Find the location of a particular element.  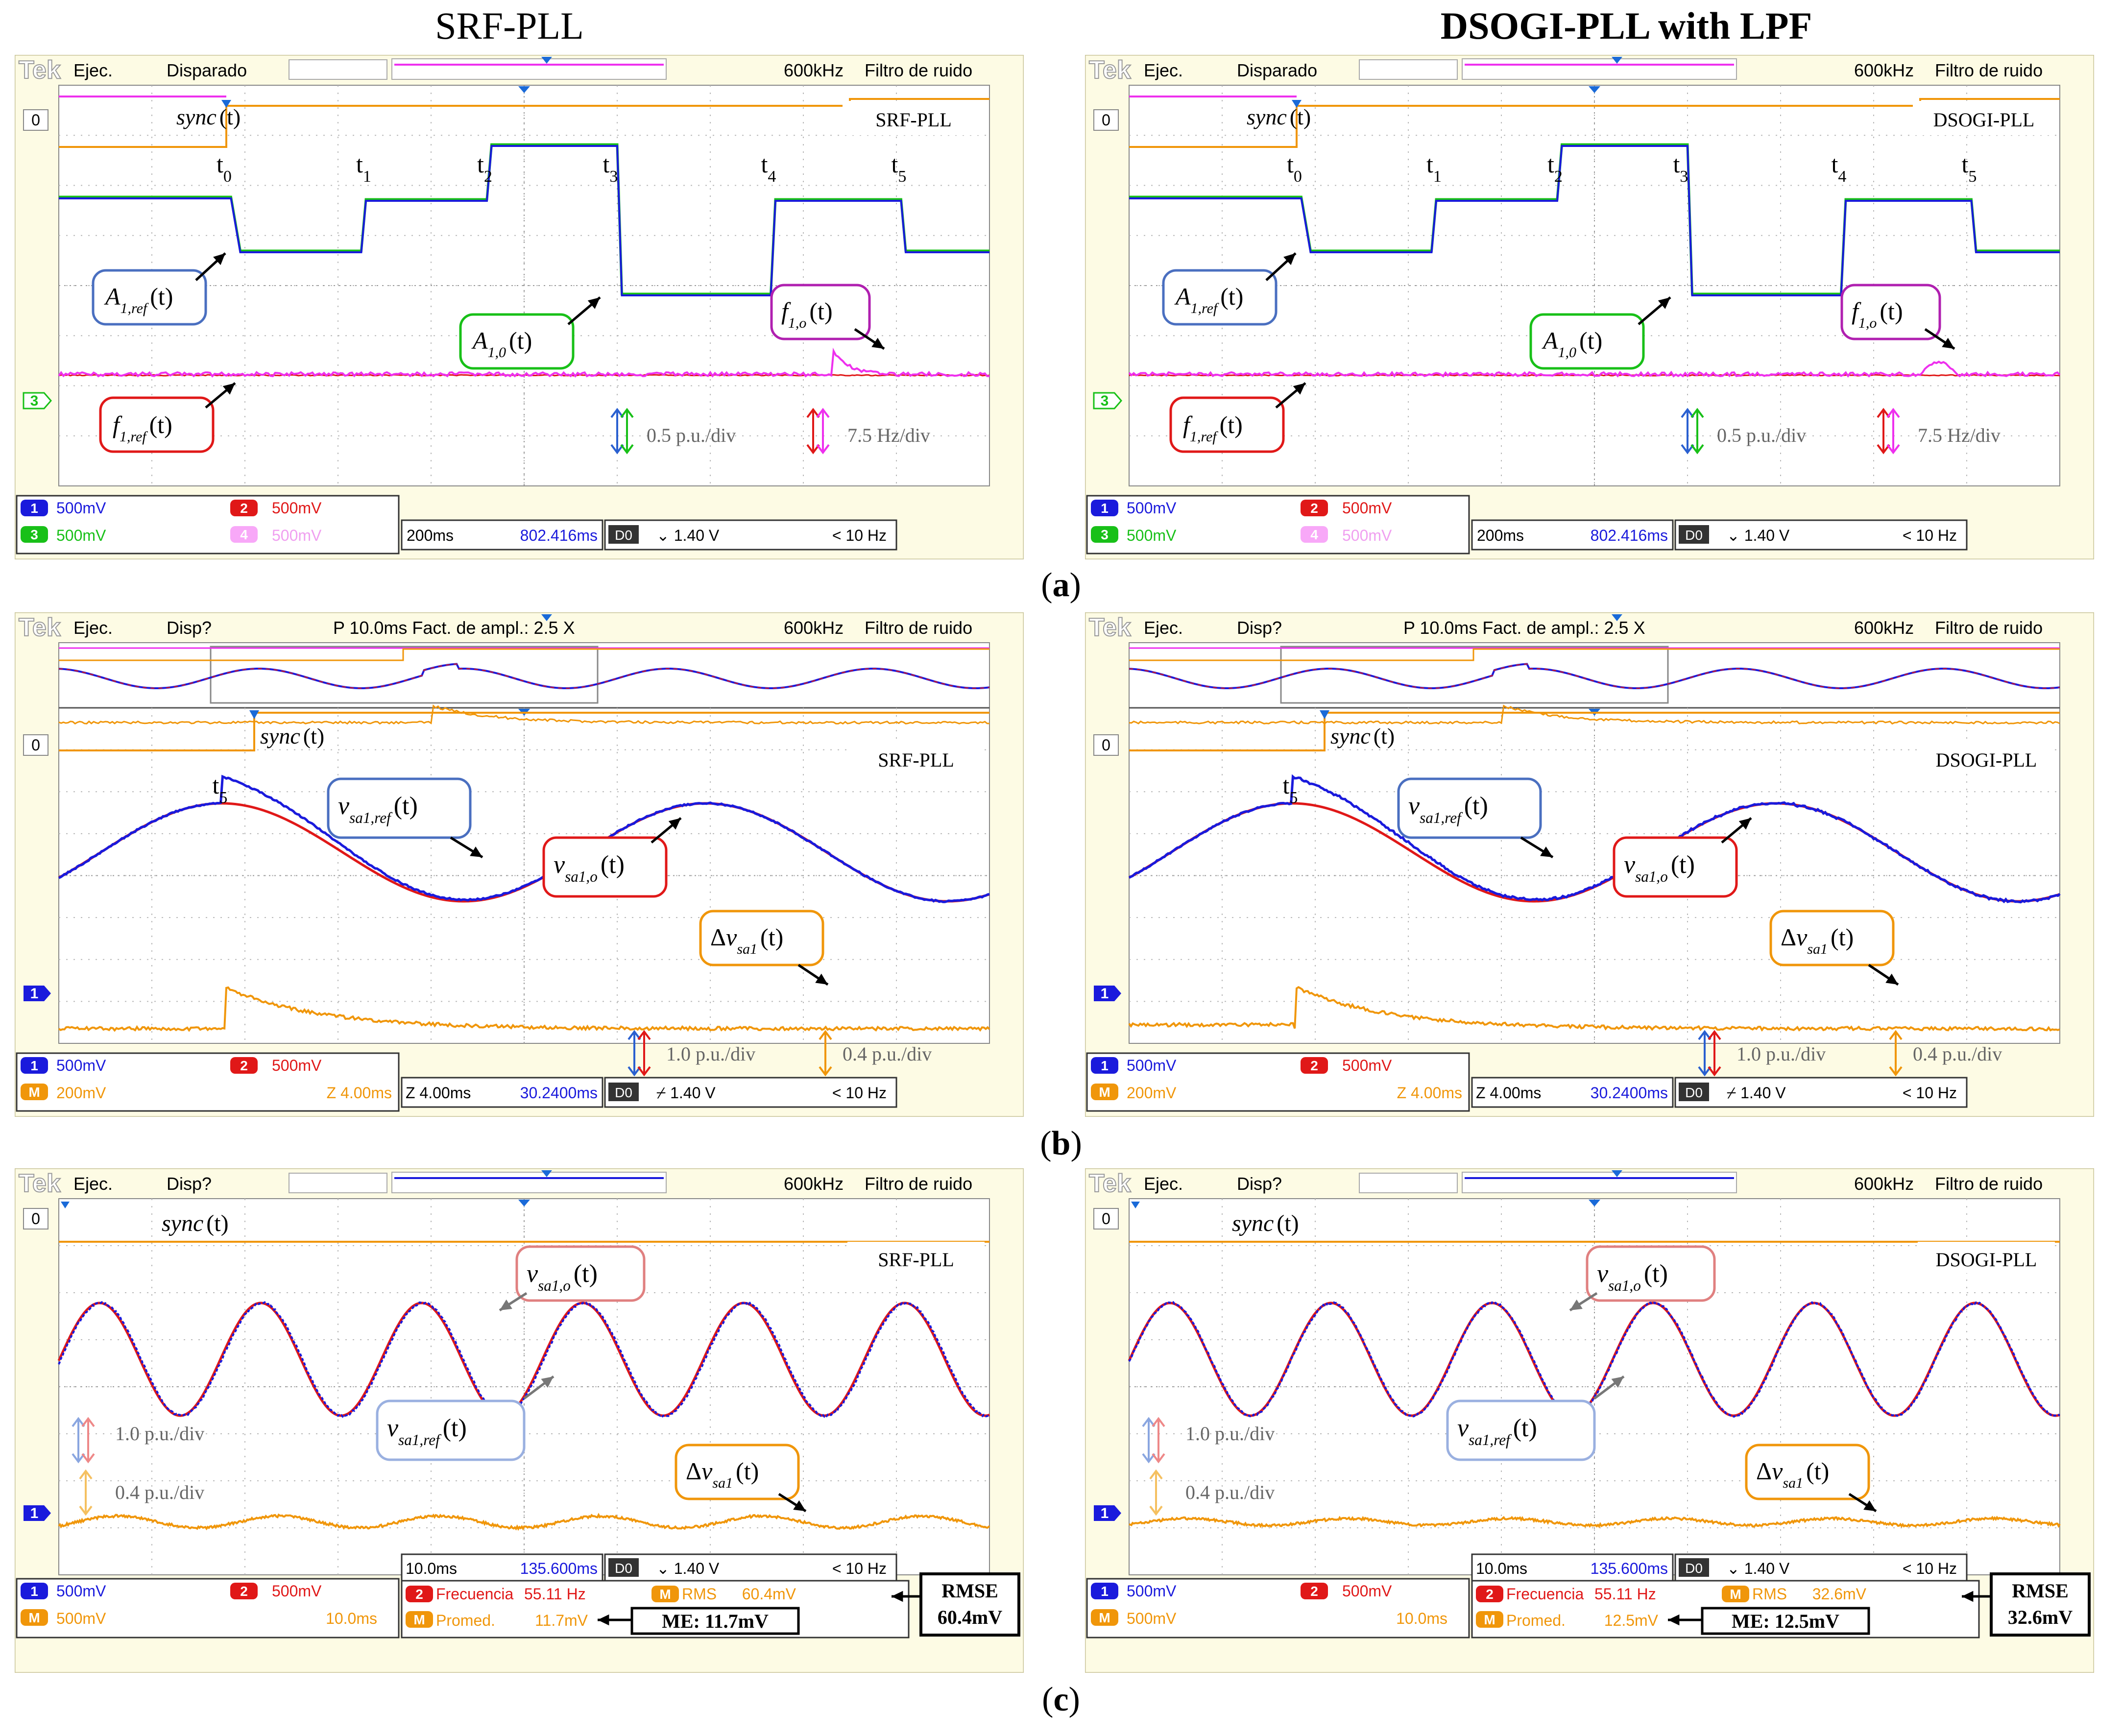

meas-mean-badge-text: M is located at coordinates (419, 1619).